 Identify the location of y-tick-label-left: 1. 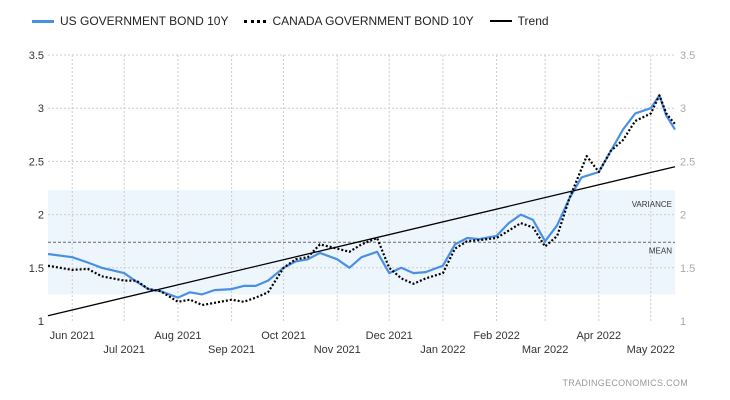
(41, 322).